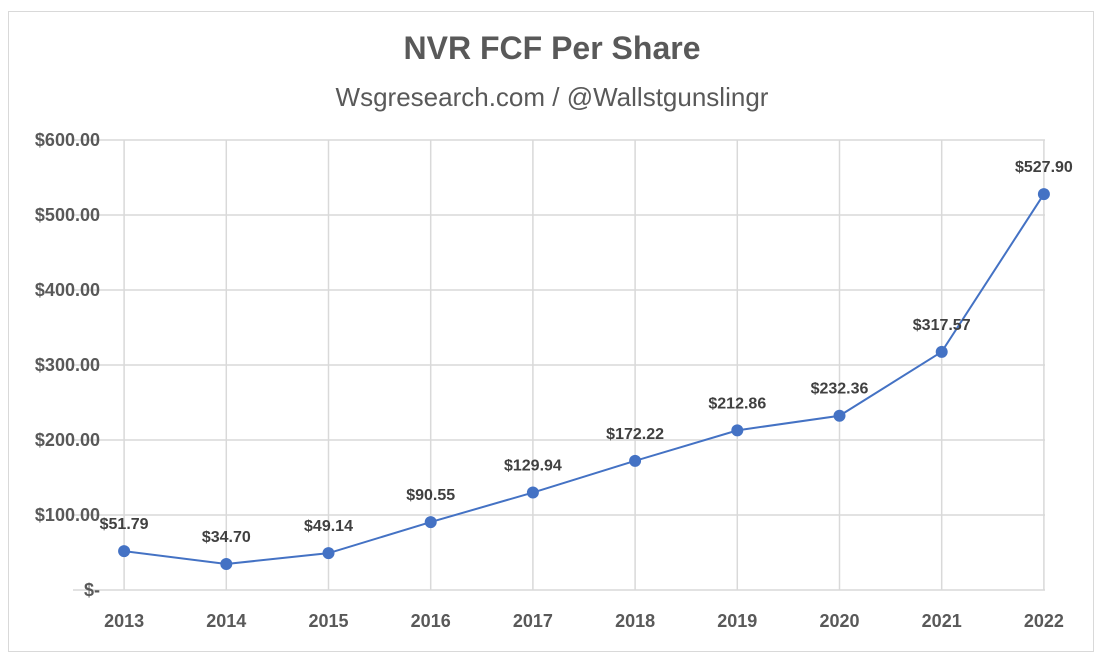  I want to click on y-tick-label: $-, so click(92, 590).